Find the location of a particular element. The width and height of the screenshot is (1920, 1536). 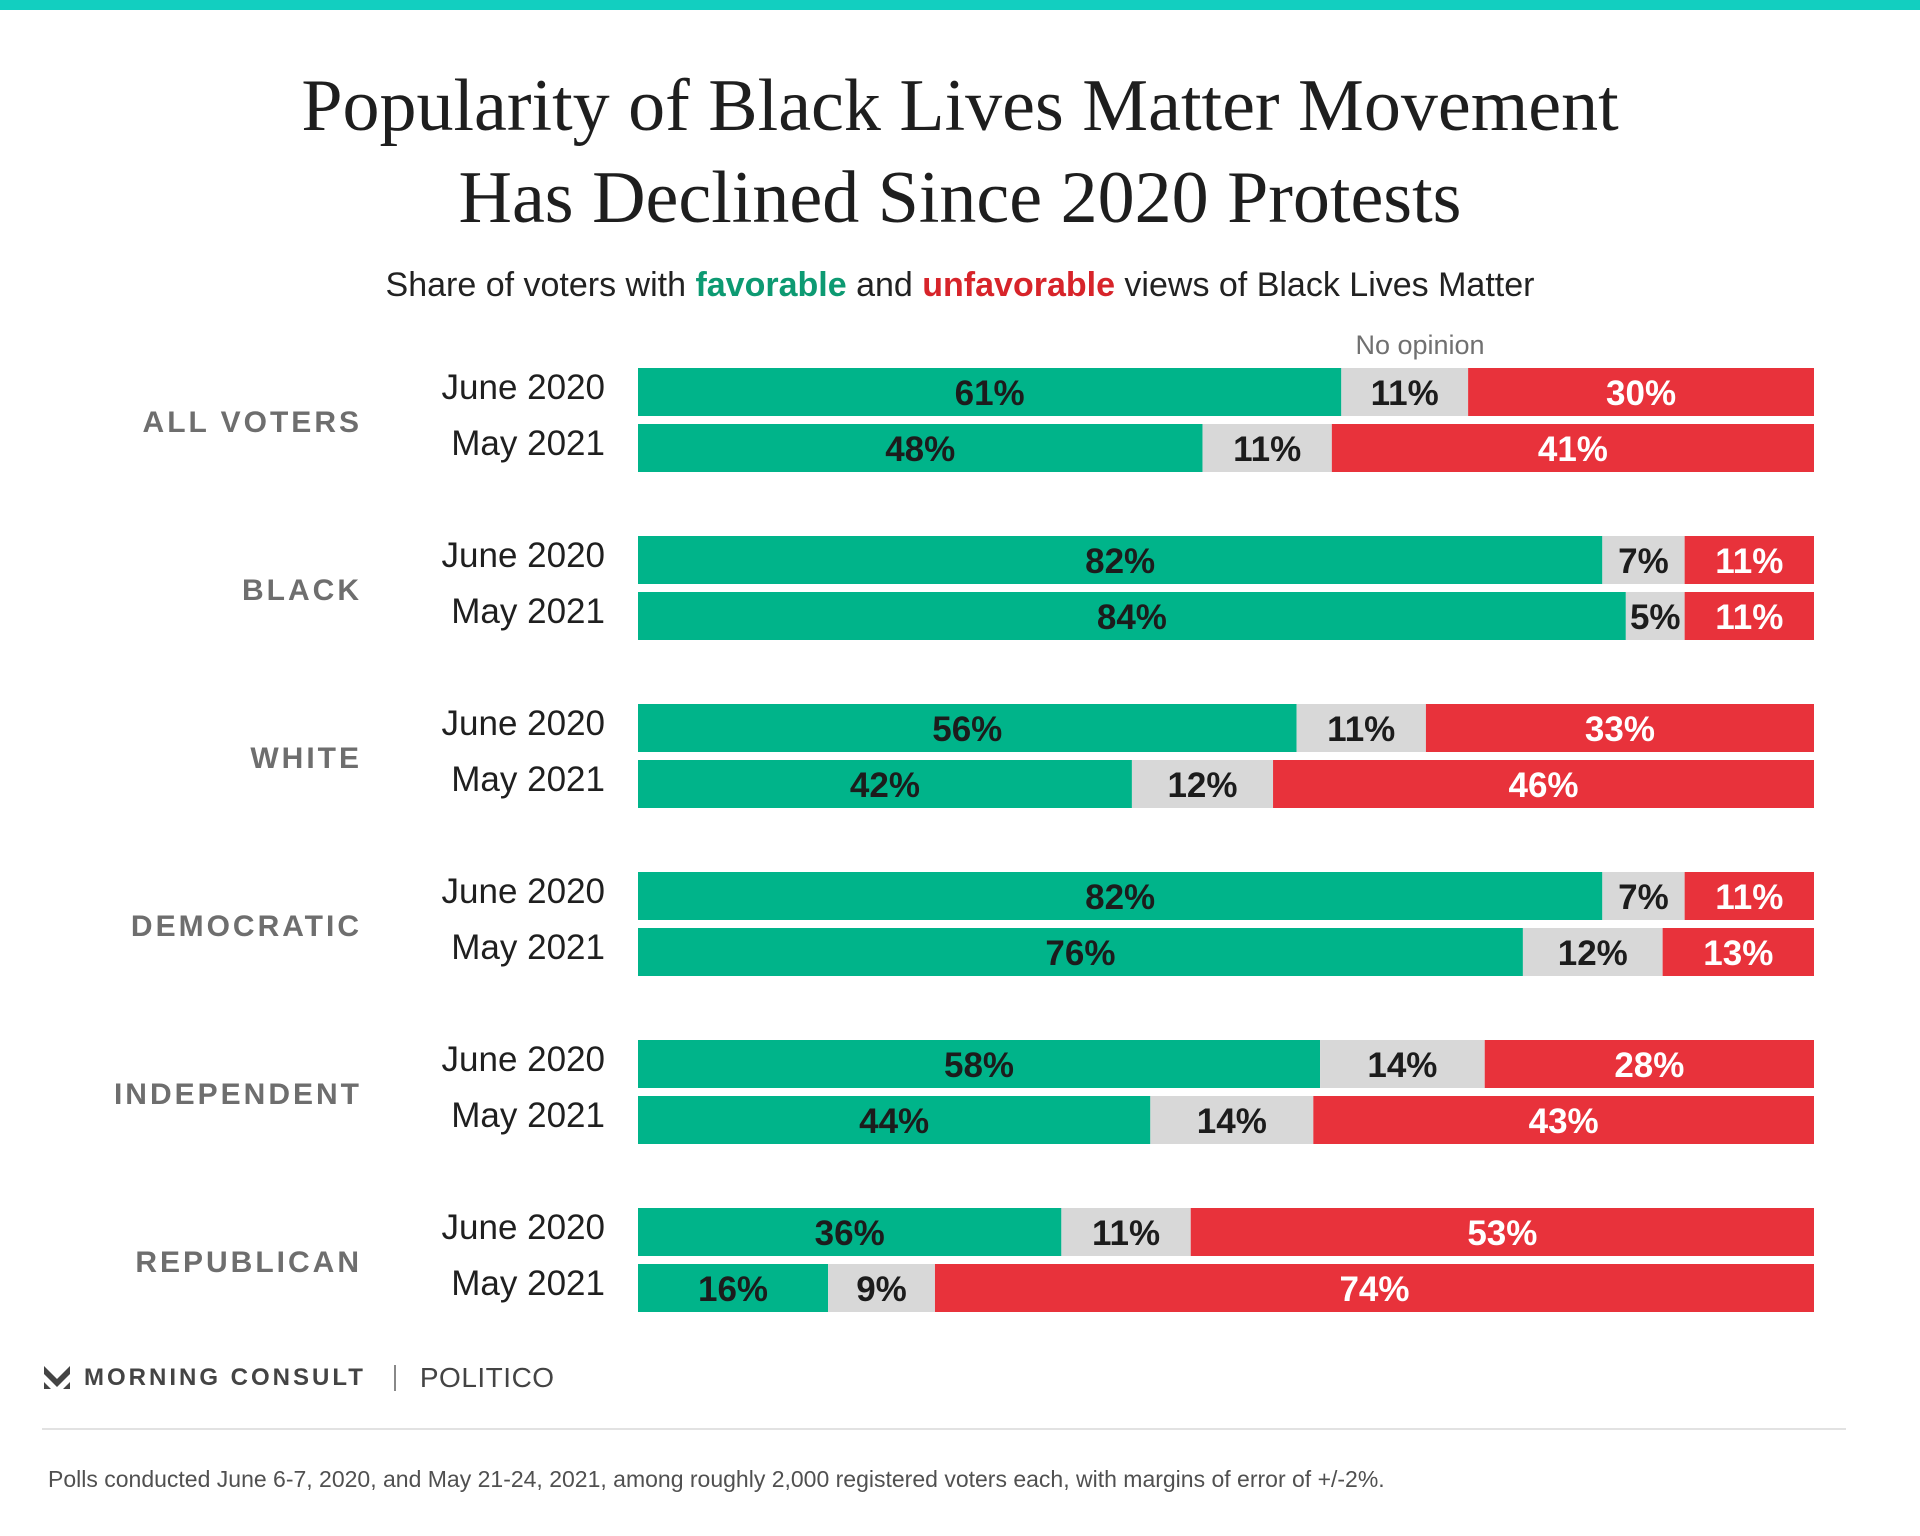

data-label-unfavorable: 30% is located at coordinates (1641, 393).